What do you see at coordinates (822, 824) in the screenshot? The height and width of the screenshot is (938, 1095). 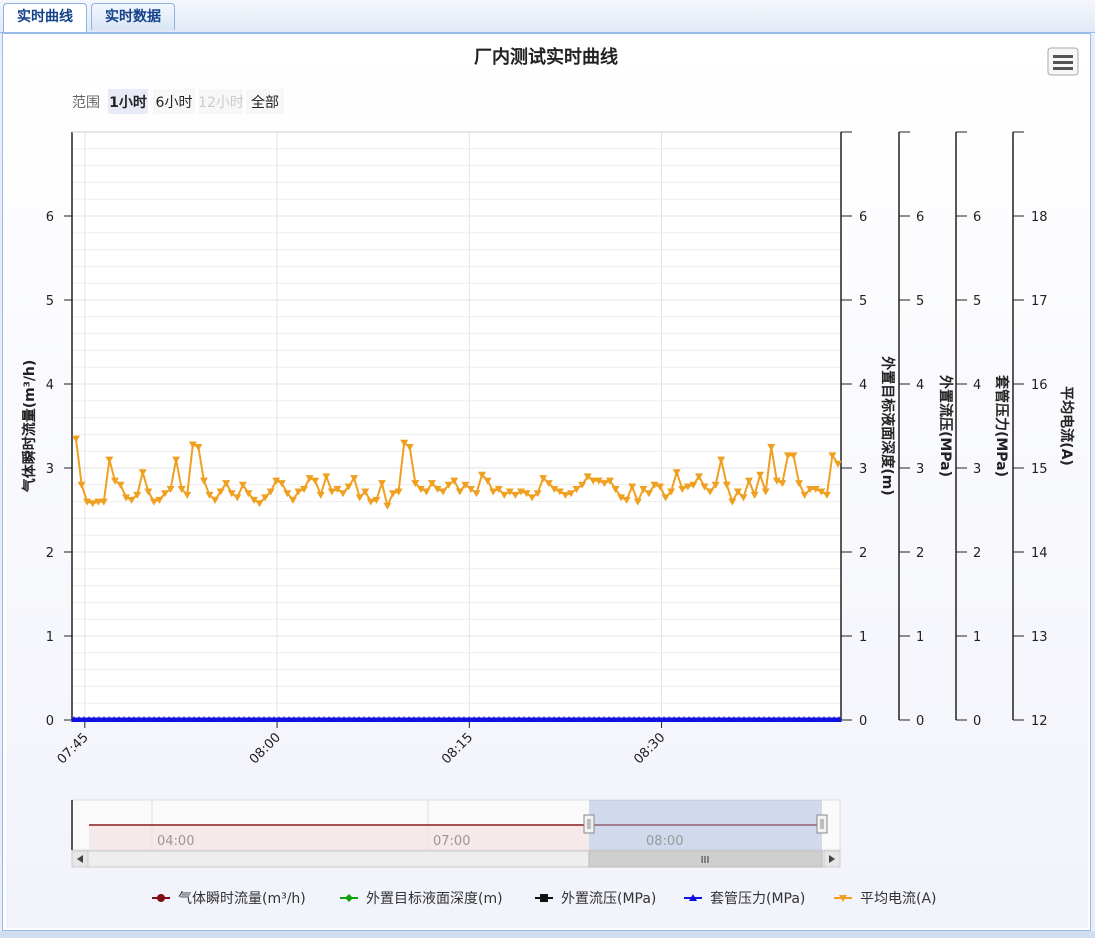 I see `navigator-handle-right` at bounding box center [822, 824].